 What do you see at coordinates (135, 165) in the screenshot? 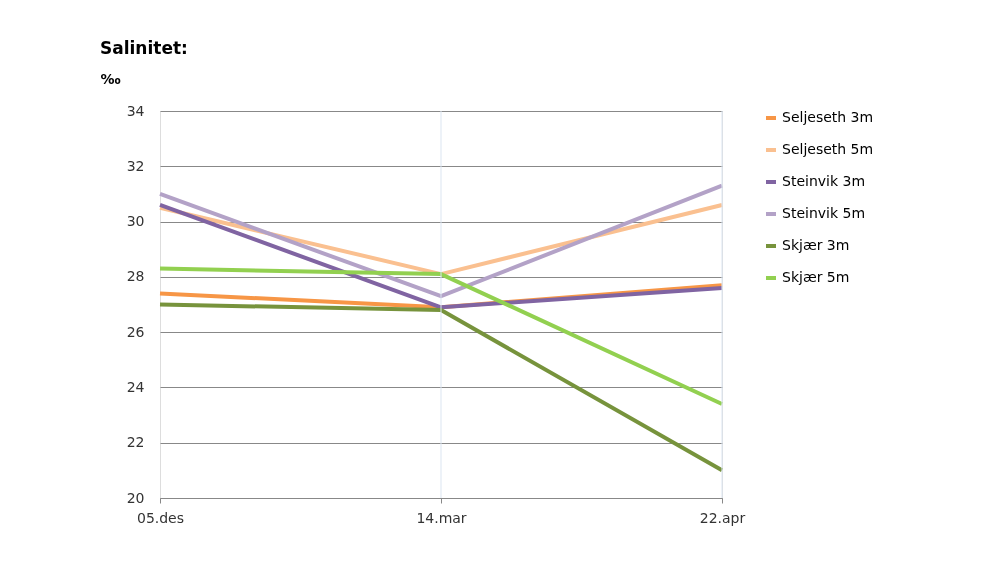
I see `y-tick-label: 32` at bounding box center [135, 165].